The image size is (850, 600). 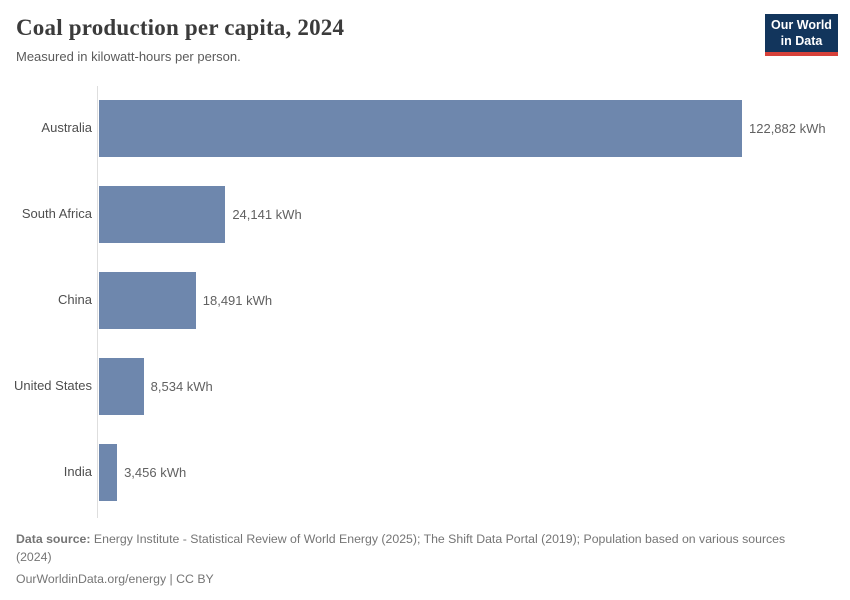 What do you see at coordinates (473, 472) in the screenshot?
I see `bar-track: 3,456 kWh` at bounding box center [473, 472].